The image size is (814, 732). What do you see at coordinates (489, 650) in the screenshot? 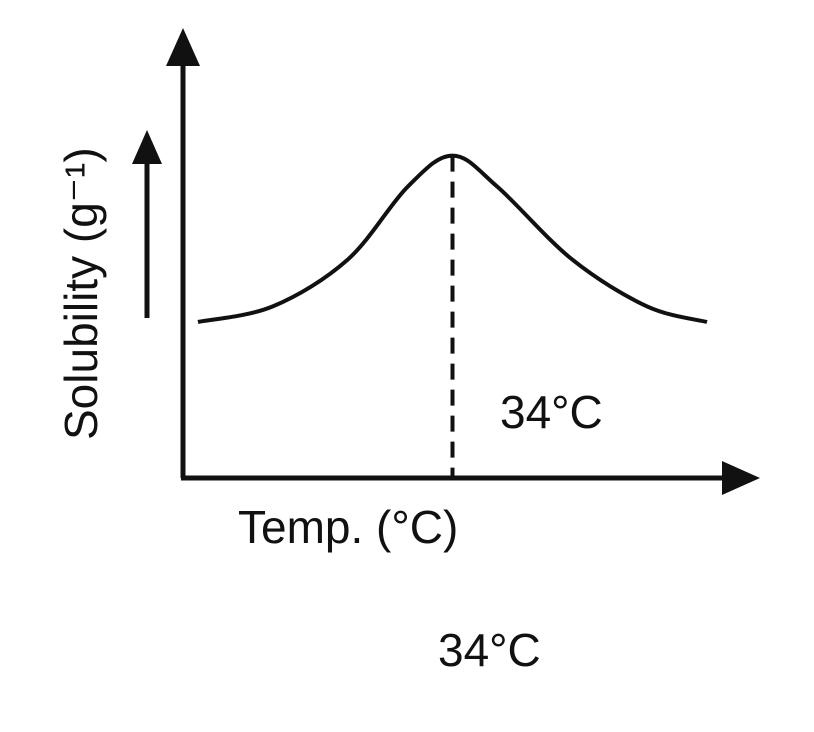
I see `footer-label: 34°C` at bounding box center [489, 650].